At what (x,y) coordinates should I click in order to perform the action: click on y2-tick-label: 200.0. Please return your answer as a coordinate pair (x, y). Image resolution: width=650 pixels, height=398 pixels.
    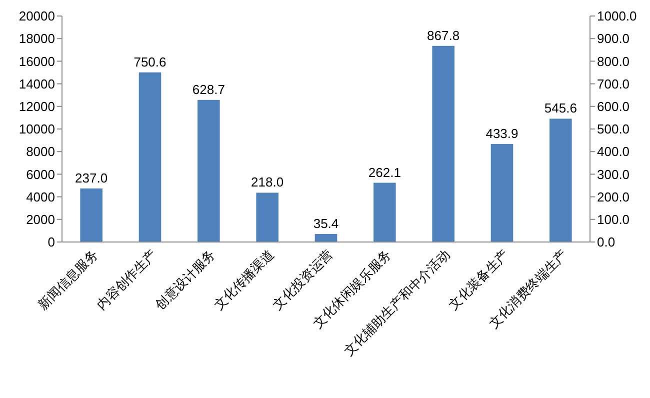
    Looking at the image, I should click on (613, 196).